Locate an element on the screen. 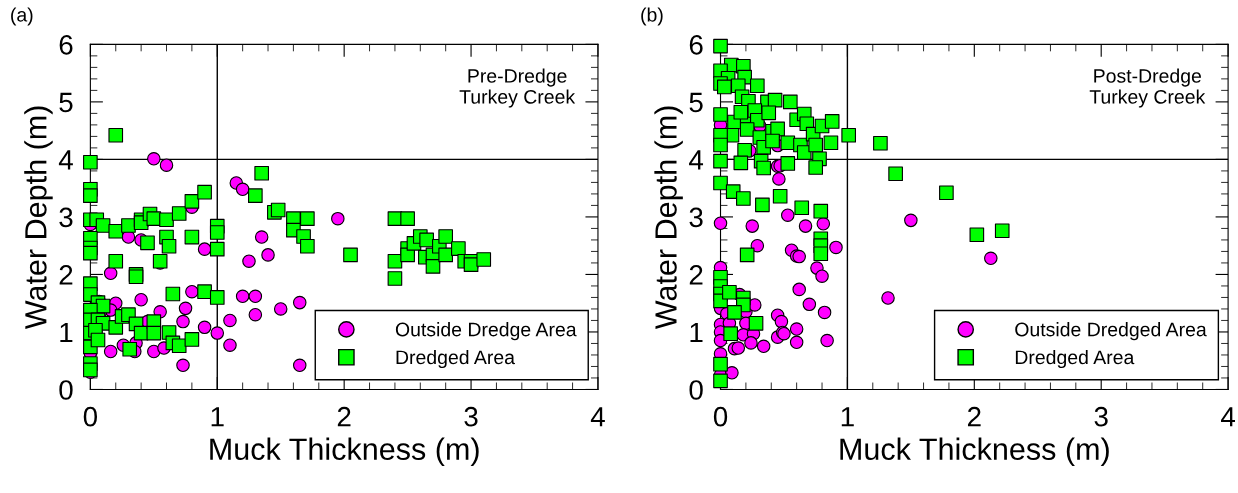 This screenshot has width=1238, height=493. legend-label: Outside Dredge Area is located at coordinates (486, 331).